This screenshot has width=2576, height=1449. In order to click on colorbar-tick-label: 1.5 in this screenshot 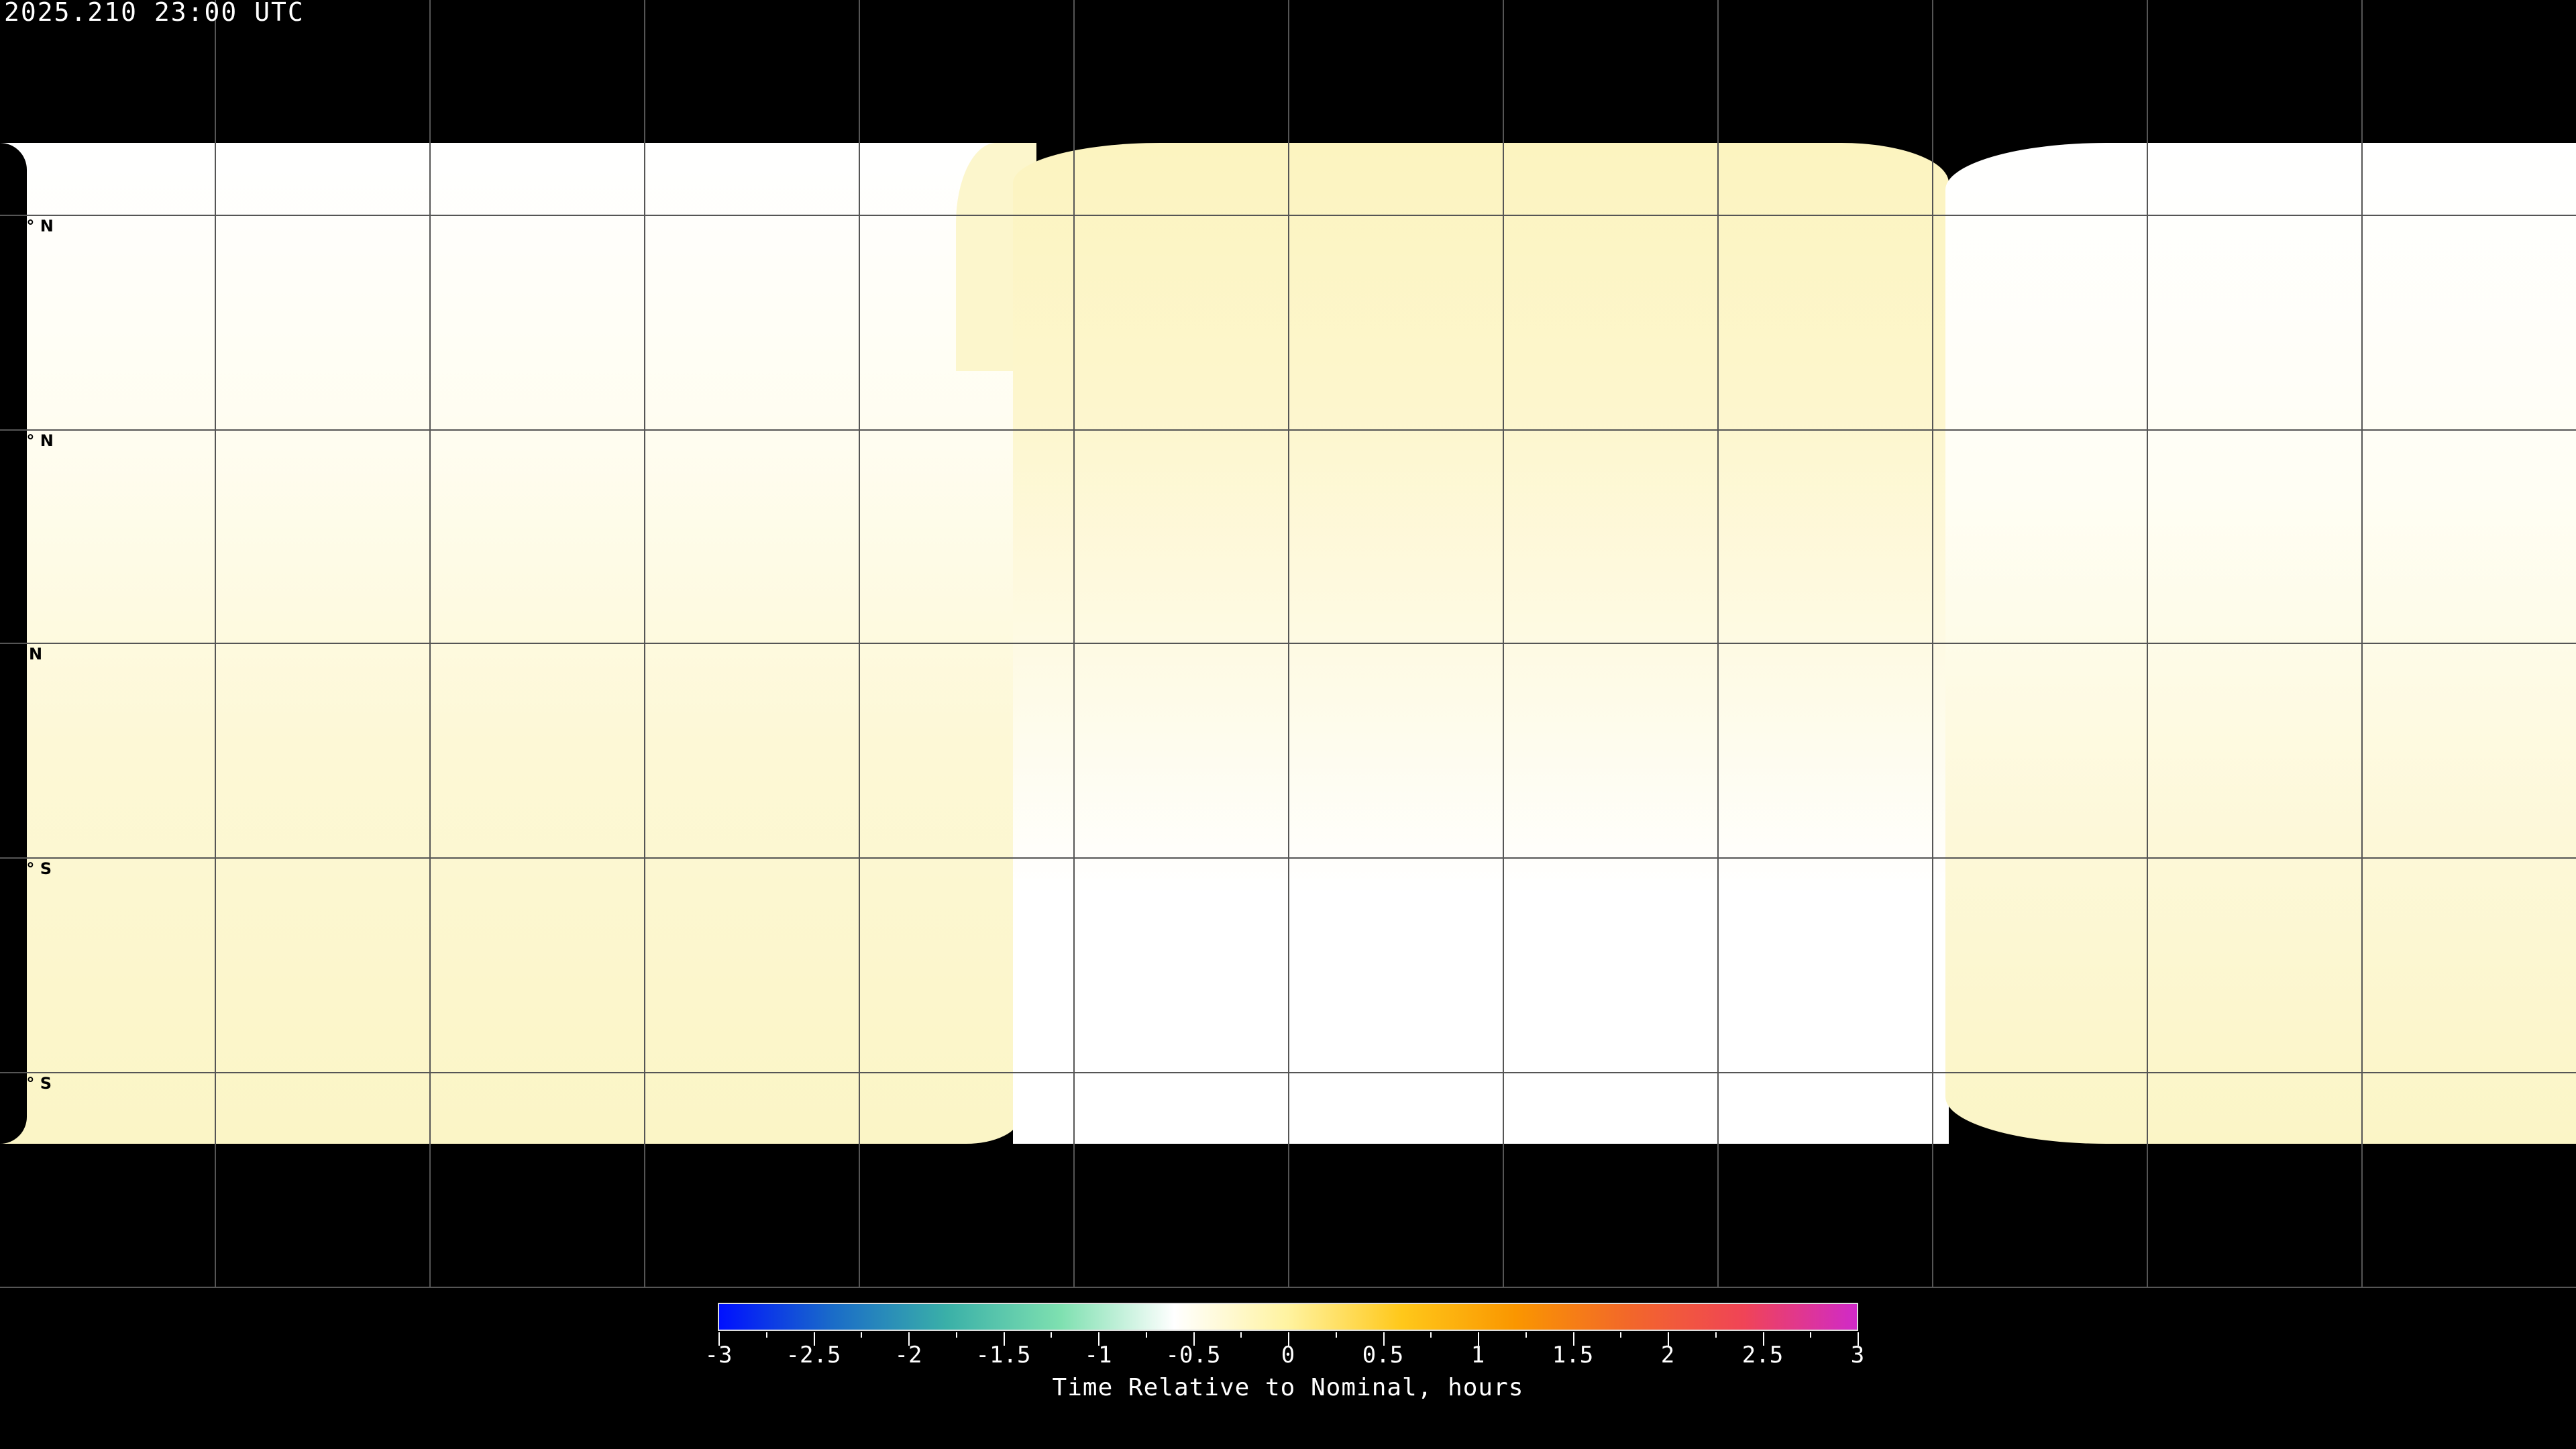, I will do `click(1573, 1355)`.